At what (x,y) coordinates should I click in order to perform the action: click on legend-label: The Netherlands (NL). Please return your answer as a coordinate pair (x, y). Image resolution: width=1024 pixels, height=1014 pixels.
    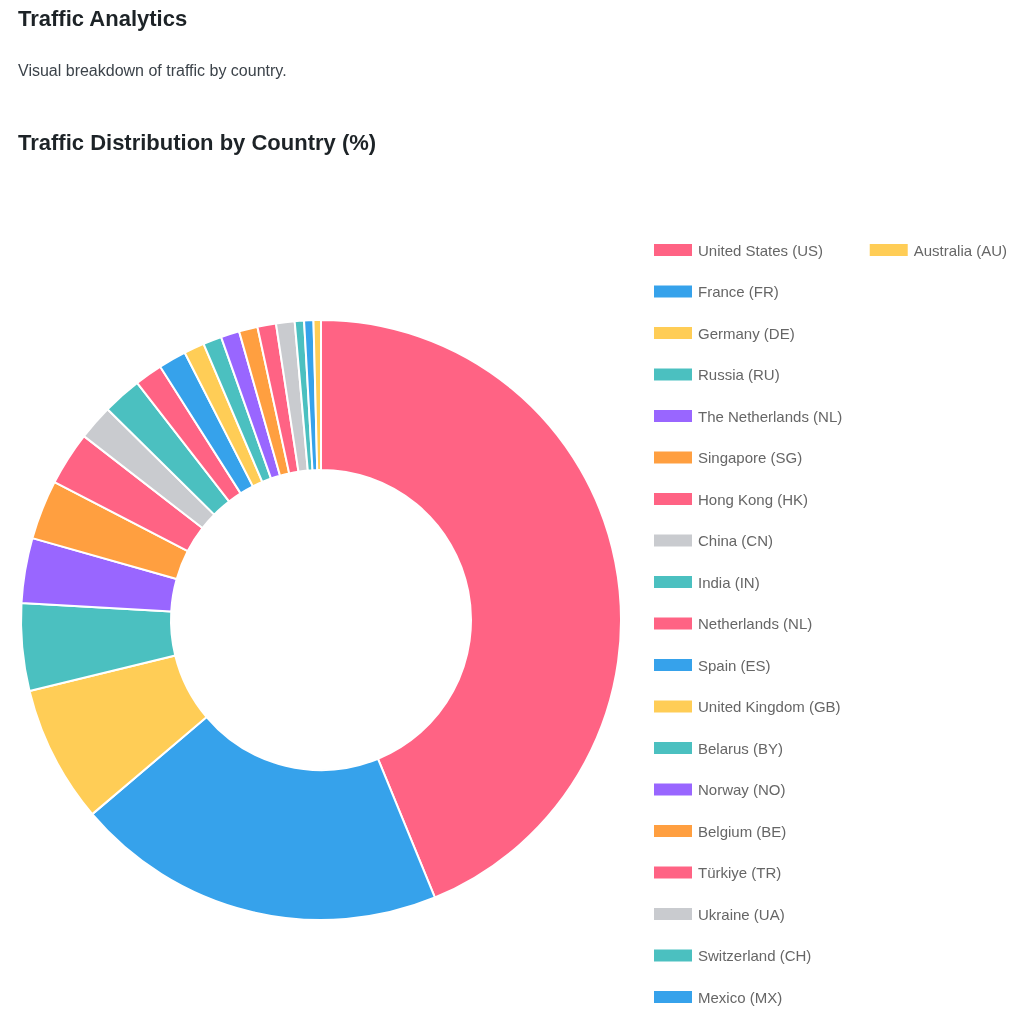
    Looking at the image, I should click on (770, 416).